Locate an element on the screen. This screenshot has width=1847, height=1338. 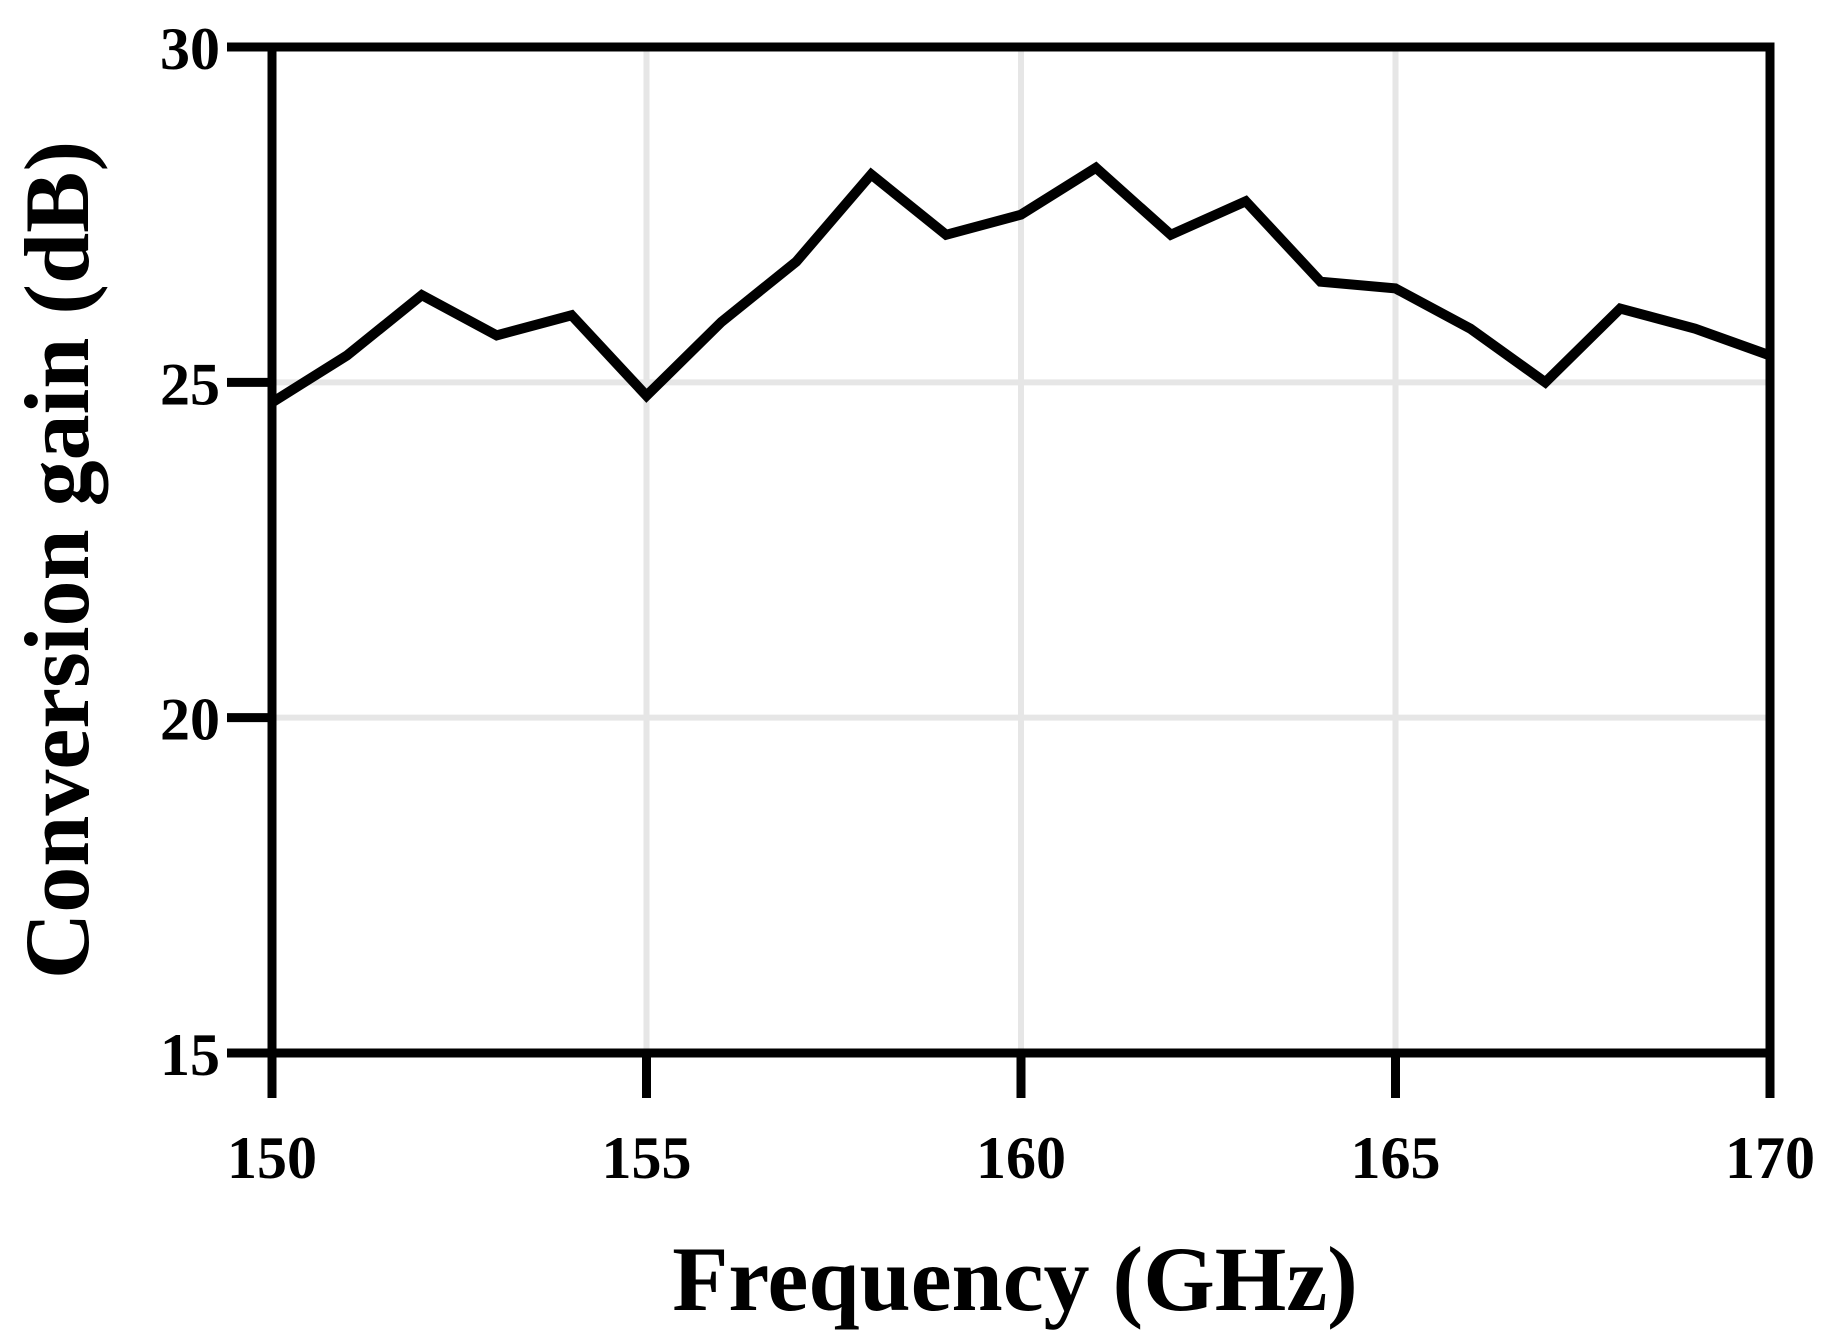
x-tick-label: 165 is located at coordinates (1396, 1158).